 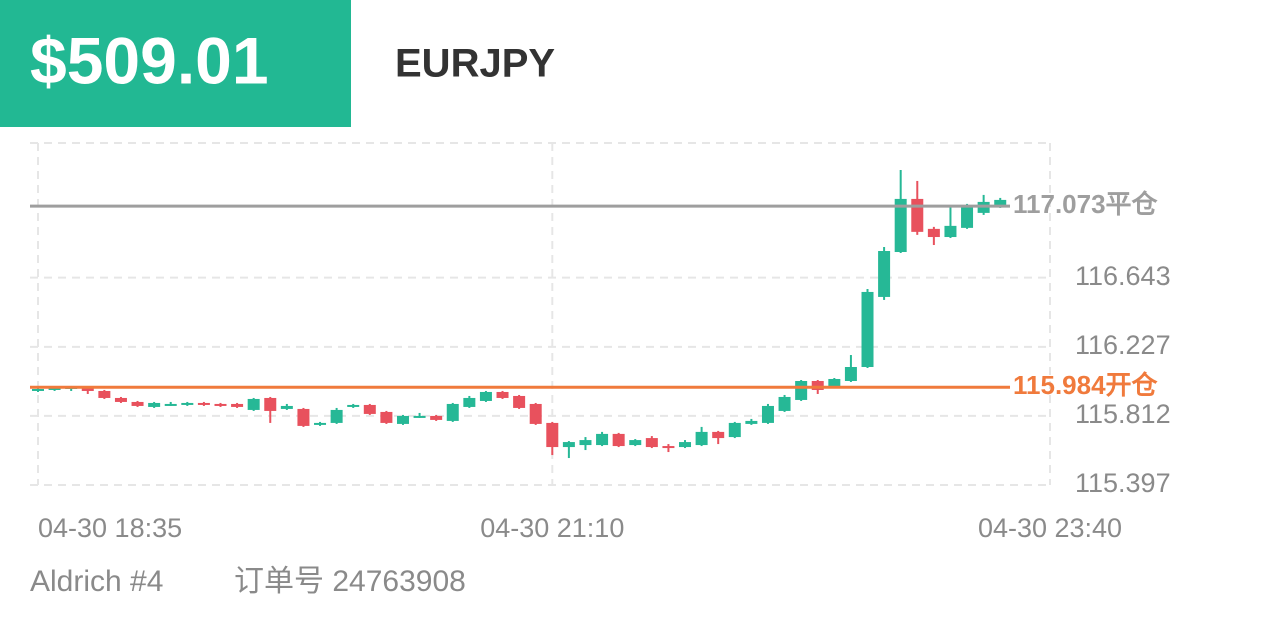 What do you see at coordinates (1050, 528) in the screenshot?
I see `x-tick-label: 04-30 23:40` at bounding box center [1050, 528].